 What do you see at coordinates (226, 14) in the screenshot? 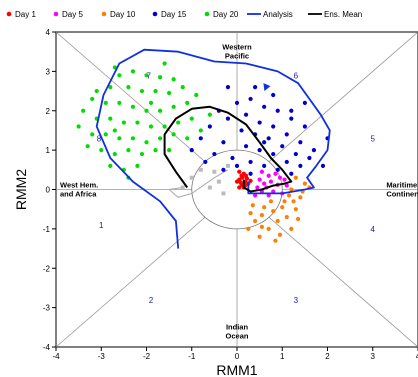
I see `legend-label: Day 20` at bounding box center [226, 14].